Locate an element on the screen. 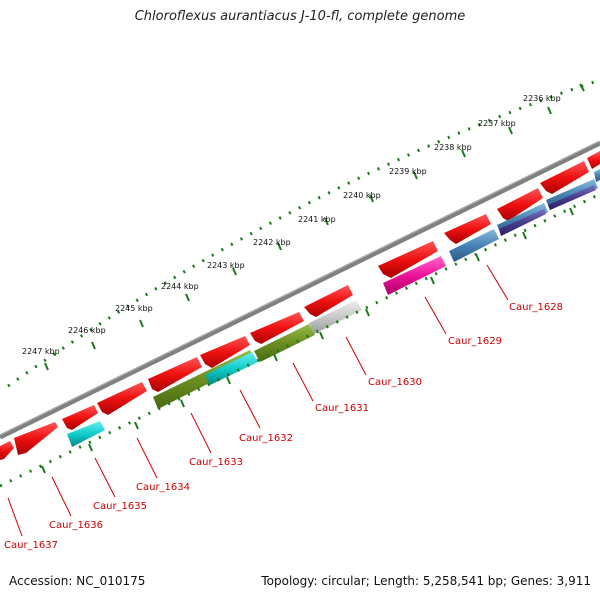 The width and height of the screenshot is (600, 600). gene-label: Caur_1628 is located at coordinates (536, 307).